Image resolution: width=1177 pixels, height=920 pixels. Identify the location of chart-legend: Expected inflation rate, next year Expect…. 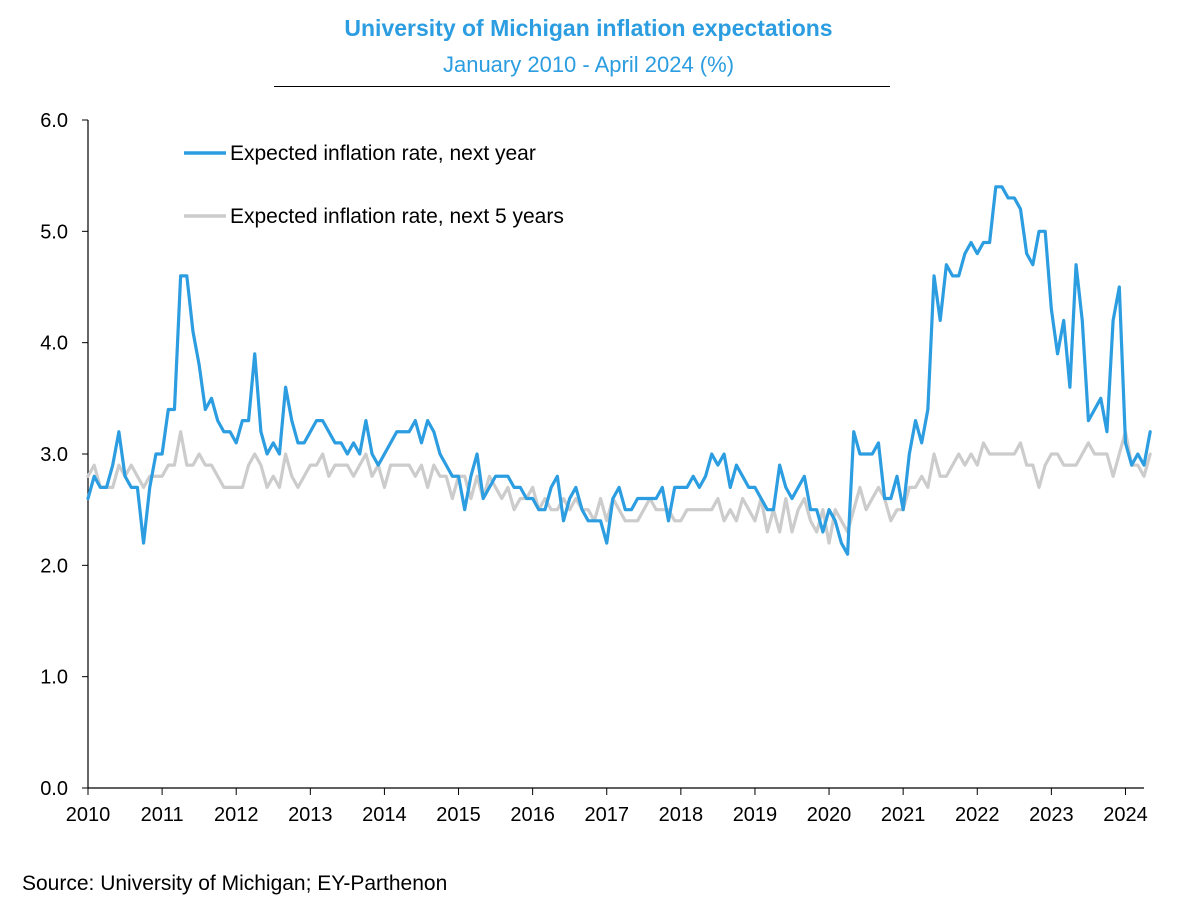
(374, 185).